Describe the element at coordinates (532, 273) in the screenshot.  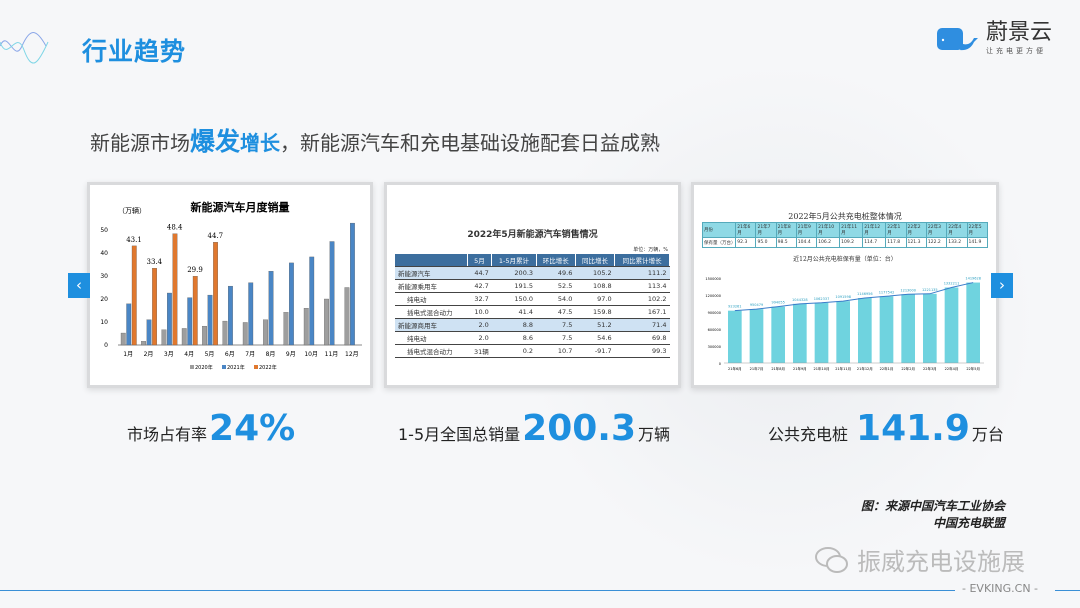
I see `table-row: 新能源汽车 44.7 200.3 49.6 105.2 111.2` at that location.